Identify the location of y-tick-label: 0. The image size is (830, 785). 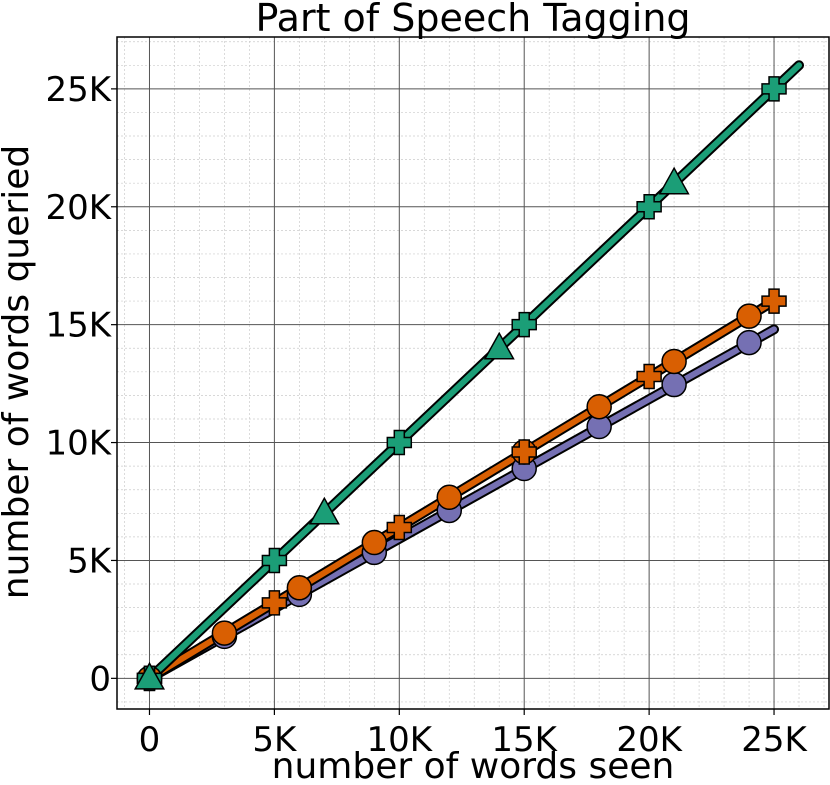
(100, 679).